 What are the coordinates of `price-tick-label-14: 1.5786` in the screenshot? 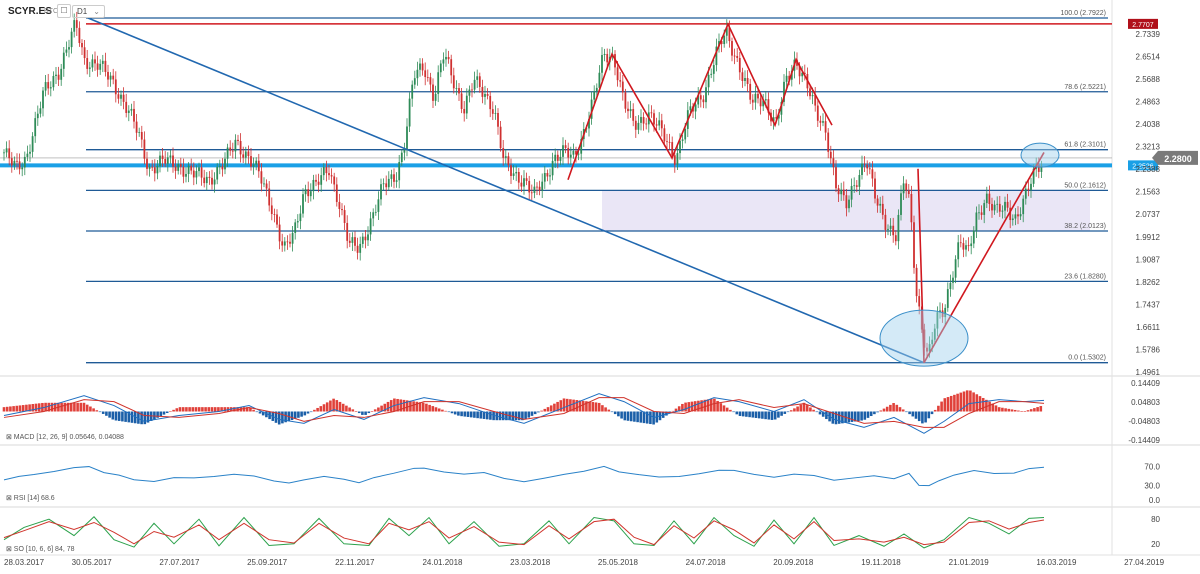 It's located at (1148, 349).